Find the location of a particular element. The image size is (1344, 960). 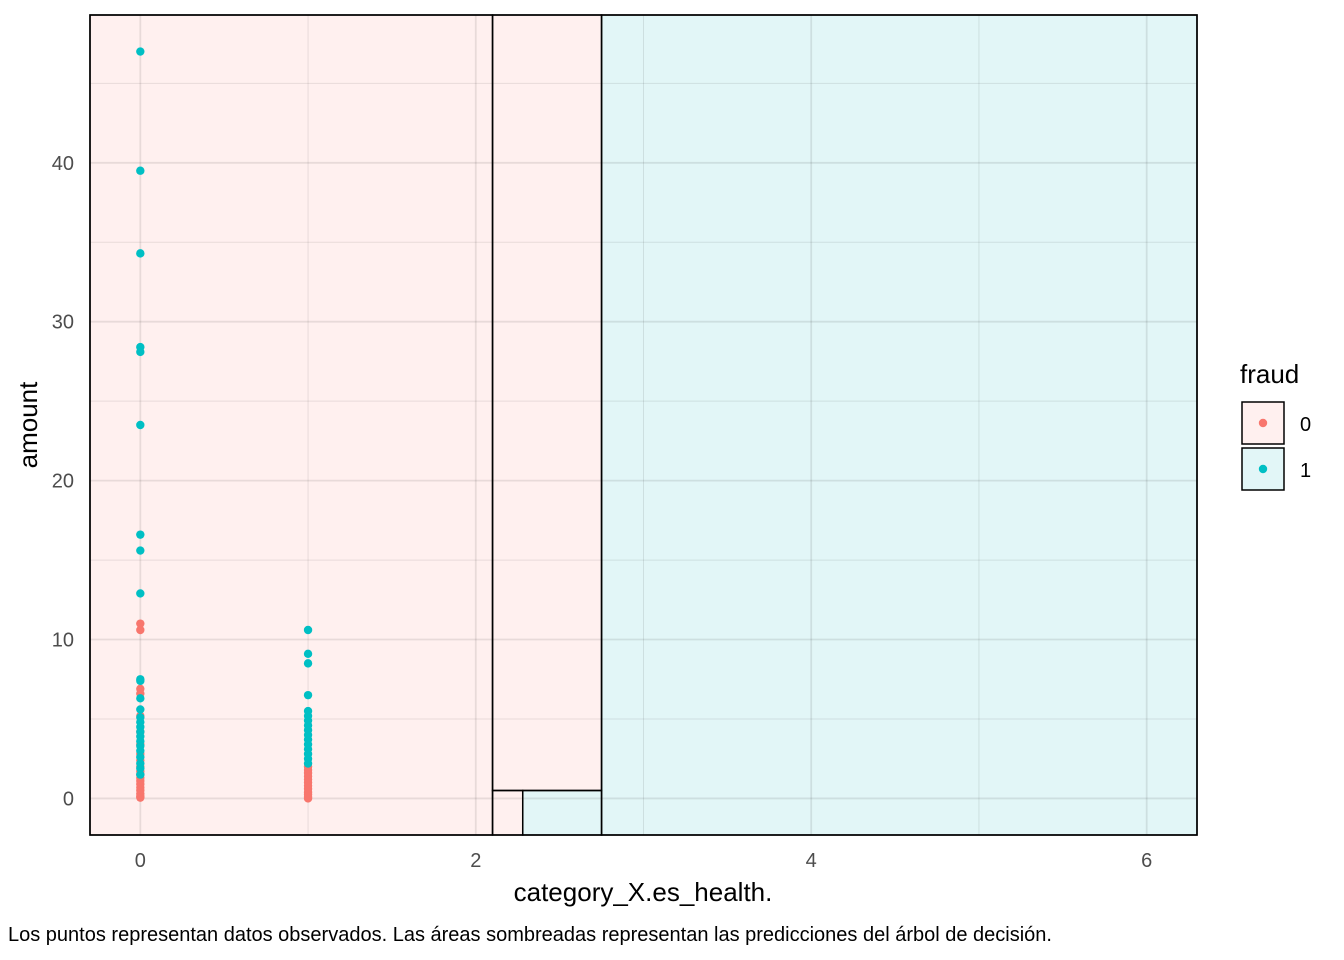

y-tick-label: 30 is located at coordinates (63, 323).